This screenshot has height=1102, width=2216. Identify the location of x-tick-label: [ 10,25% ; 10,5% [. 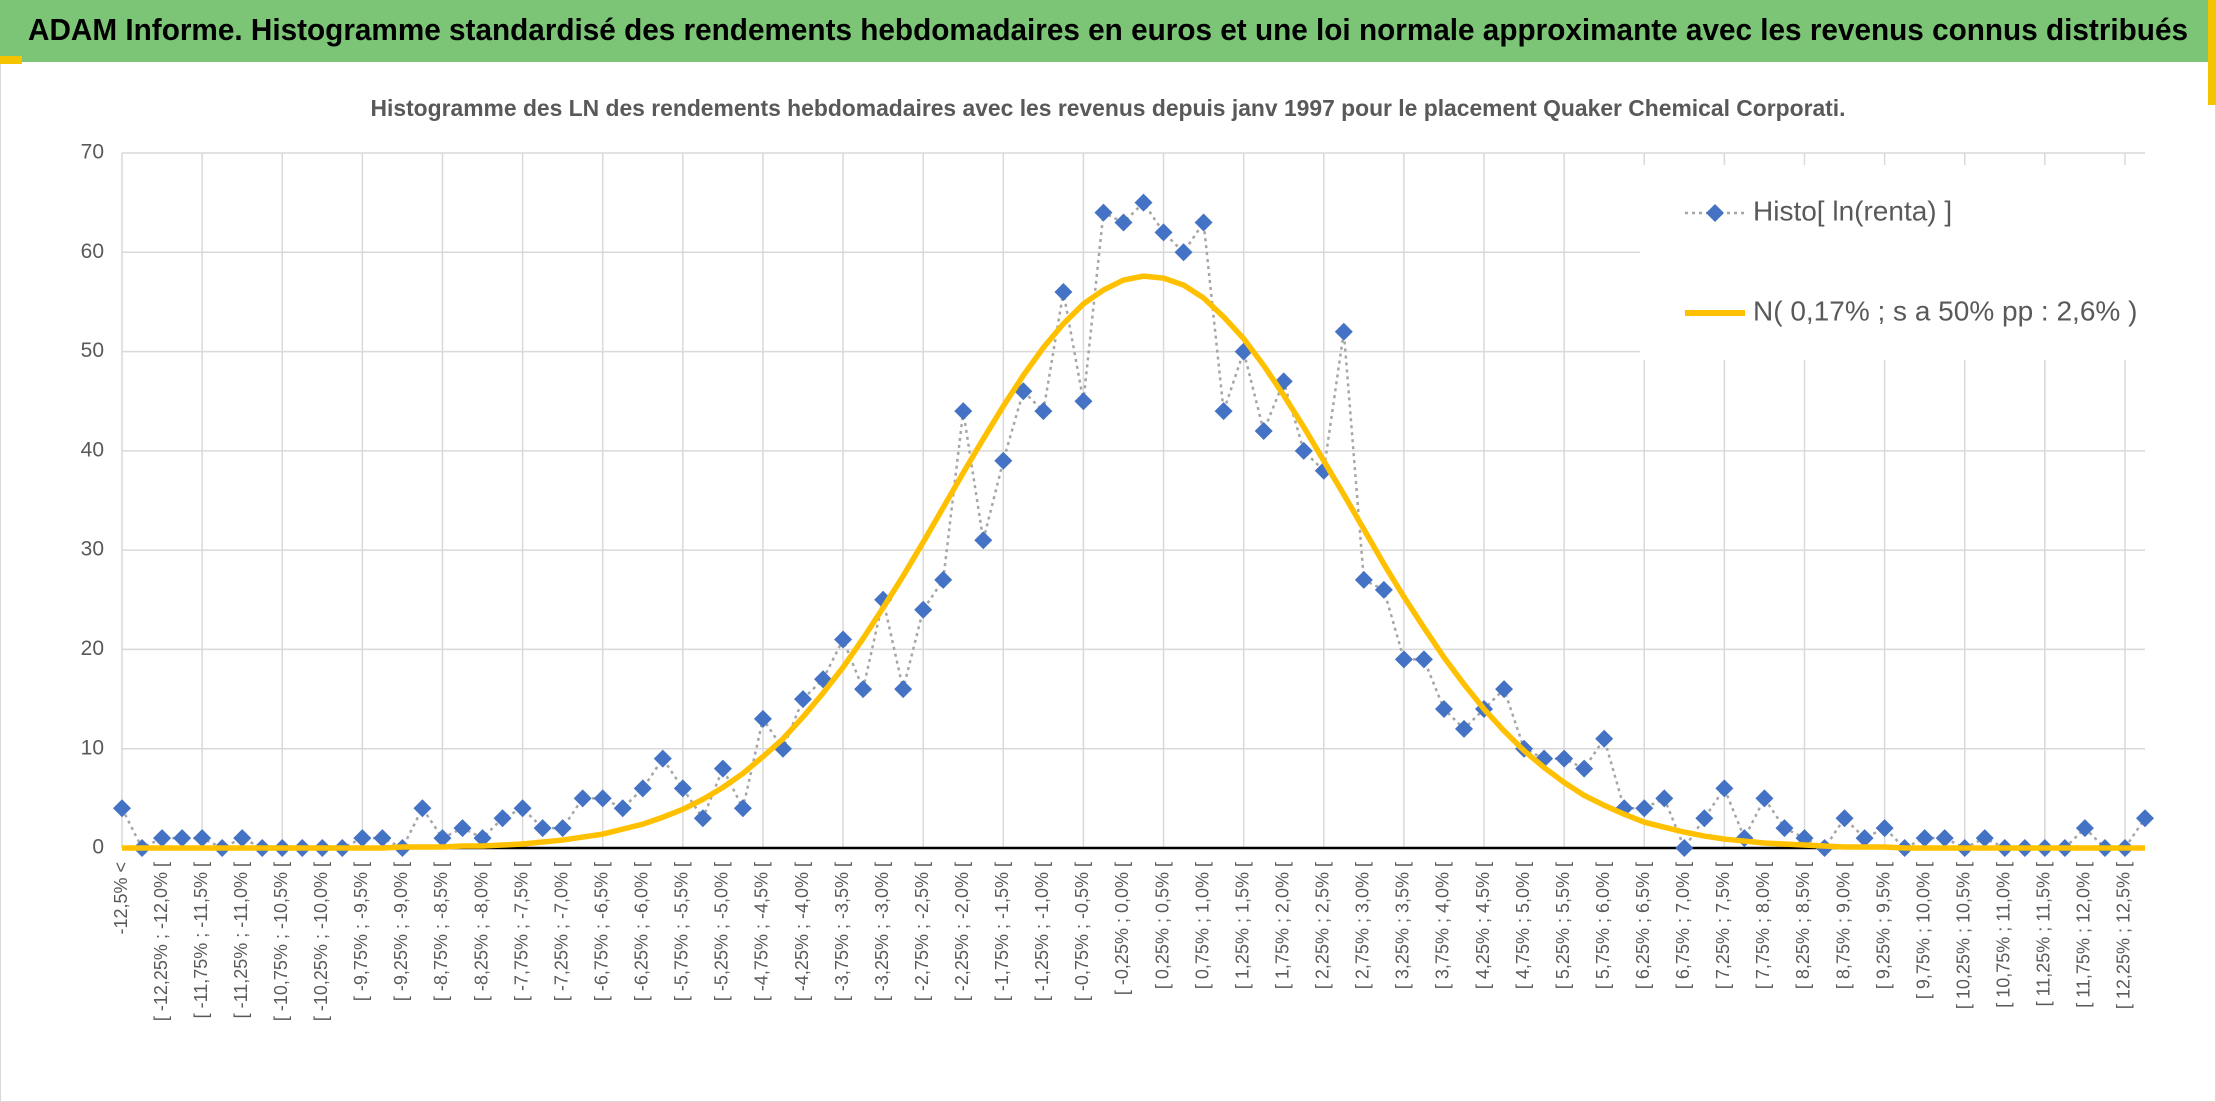
(1963, 935).